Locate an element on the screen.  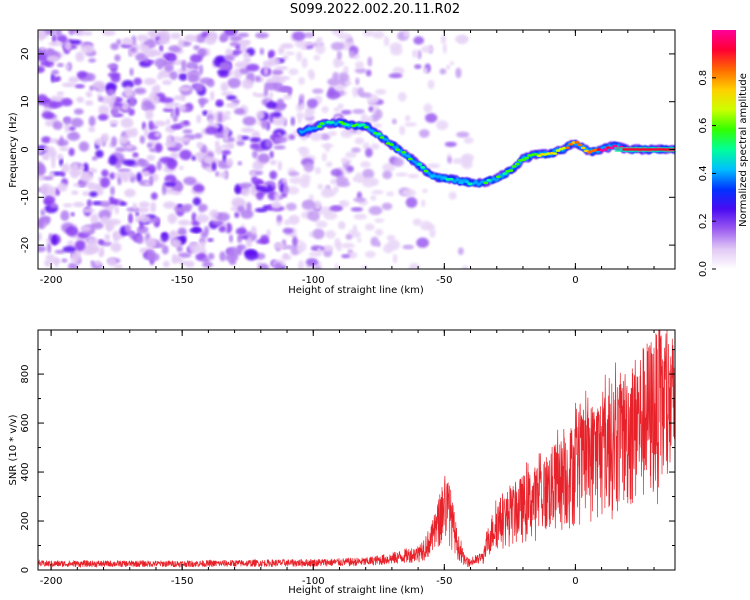
spectrogram-x-tick-label: -150 is located at coordinates (182, 280).